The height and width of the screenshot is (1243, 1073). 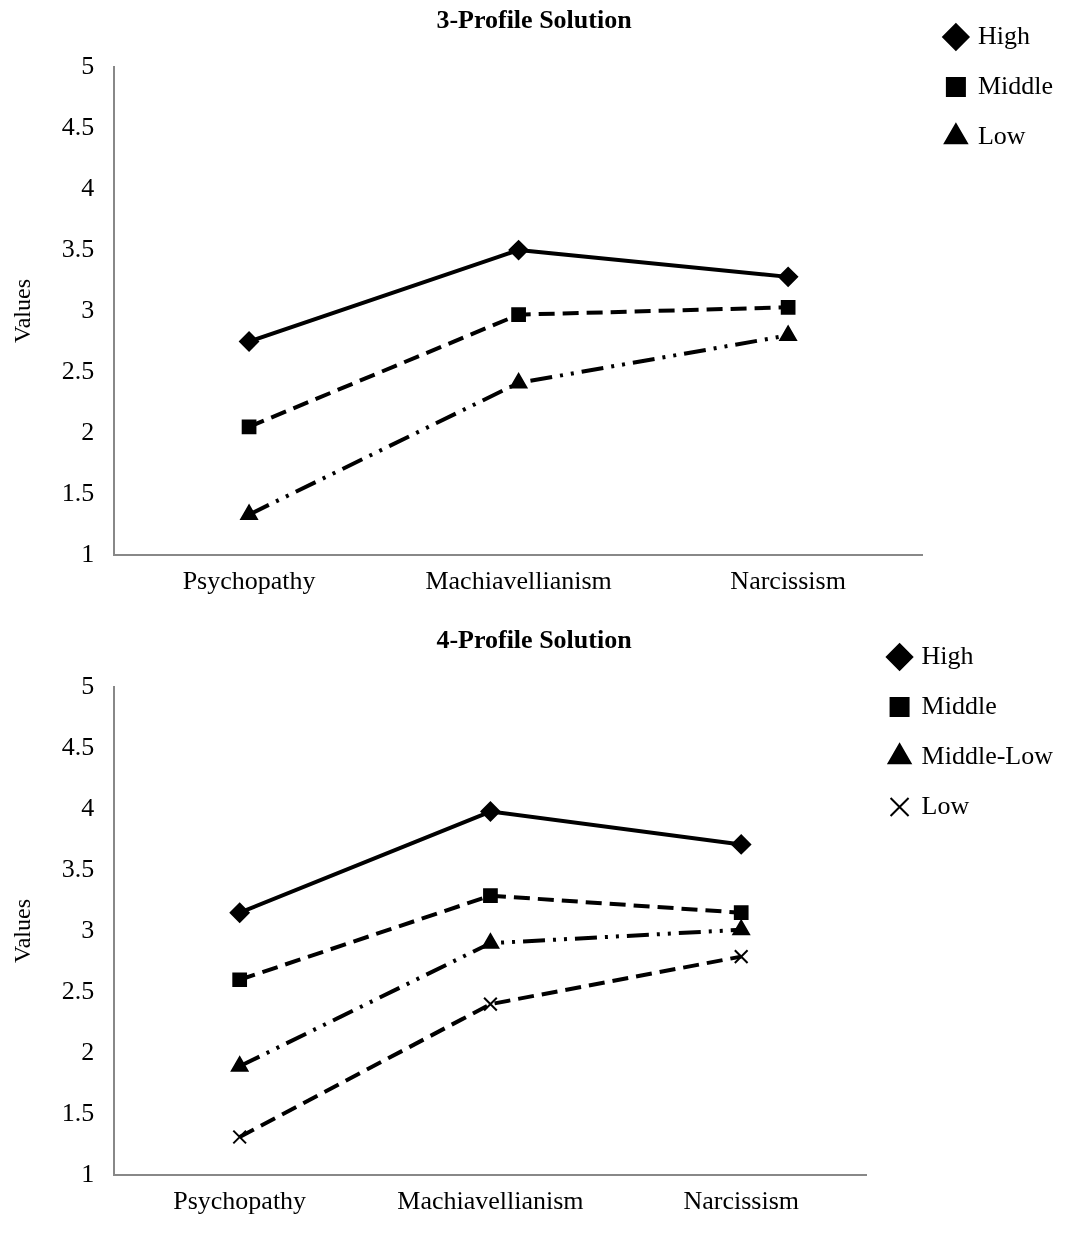 I want to click on chart-title: 3-Profile Solution, so click(x=534, y=20).